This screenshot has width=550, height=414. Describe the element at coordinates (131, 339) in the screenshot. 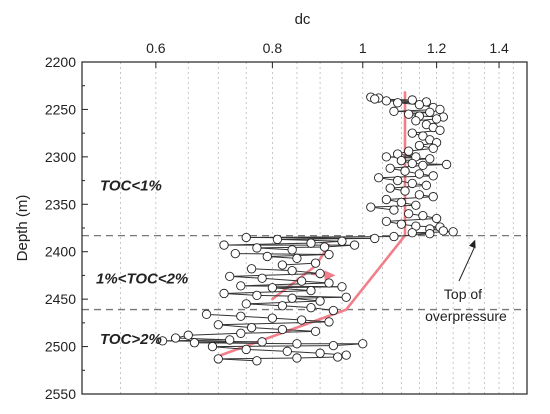

I see `zone-label-high-toc: TOC>2%` at that location.